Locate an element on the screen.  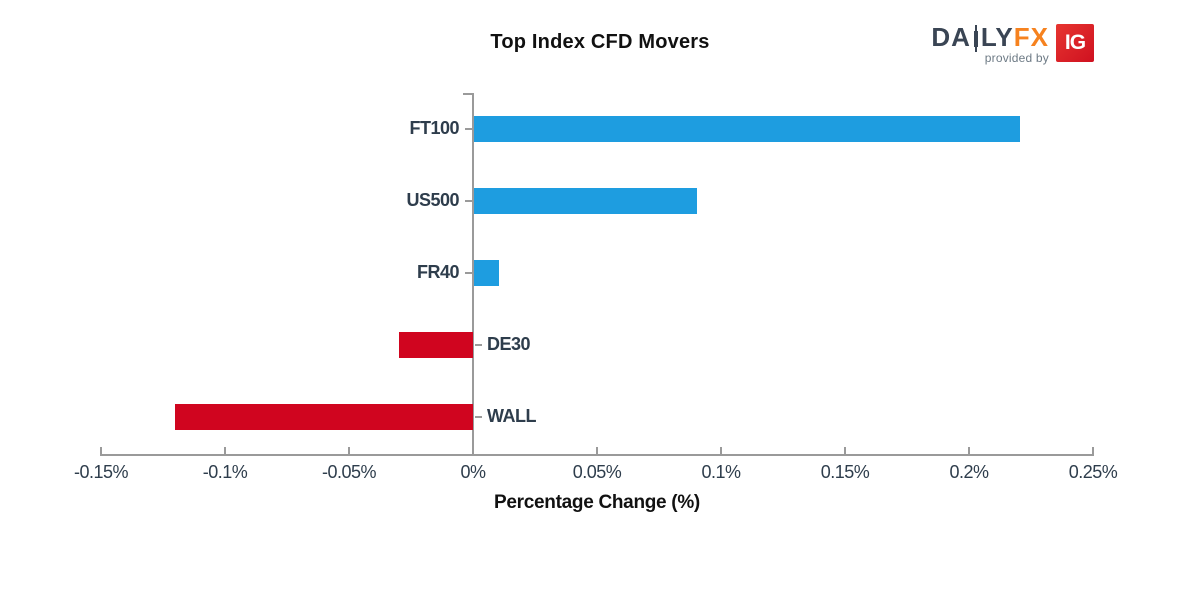
logo-text-column: DA LYFX provided by is located at coordinates (990, 44).